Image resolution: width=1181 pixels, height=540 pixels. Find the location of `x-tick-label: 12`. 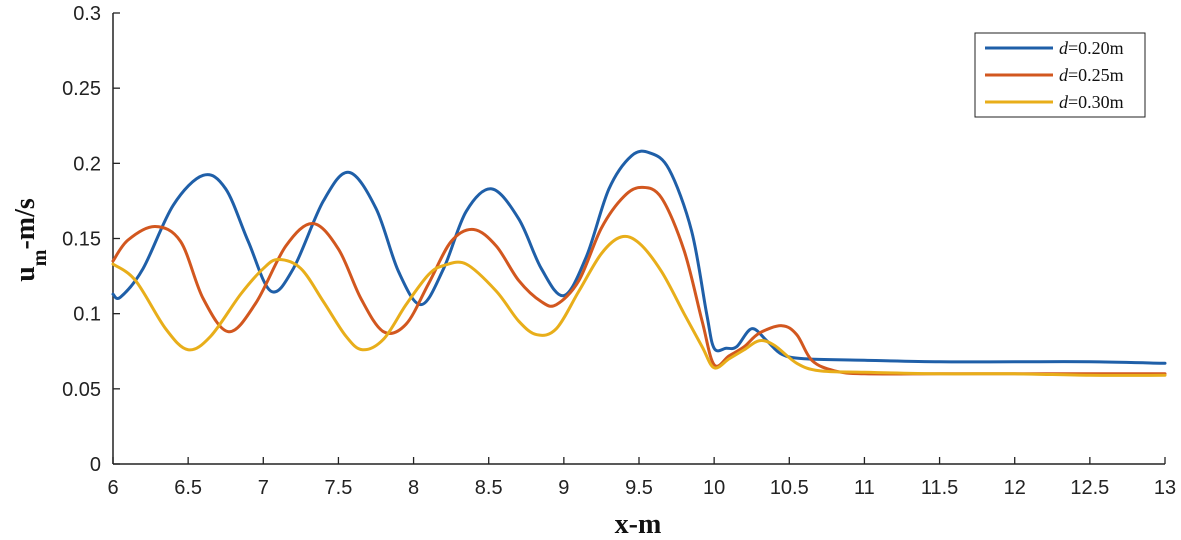

x-tick-label: 12 is located at coordinates (1015, 488).